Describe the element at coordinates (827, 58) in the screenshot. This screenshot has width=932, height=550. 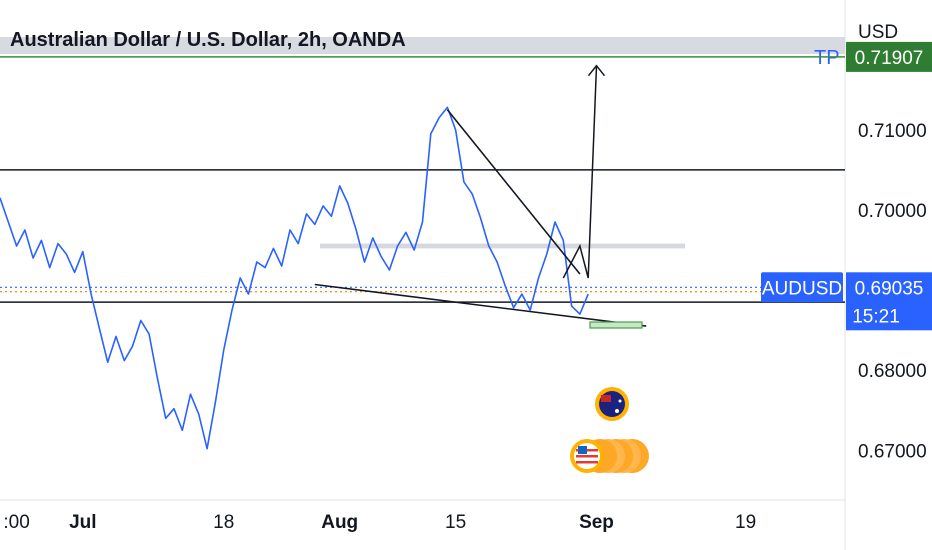
I see `tp-label: TP` at that location.